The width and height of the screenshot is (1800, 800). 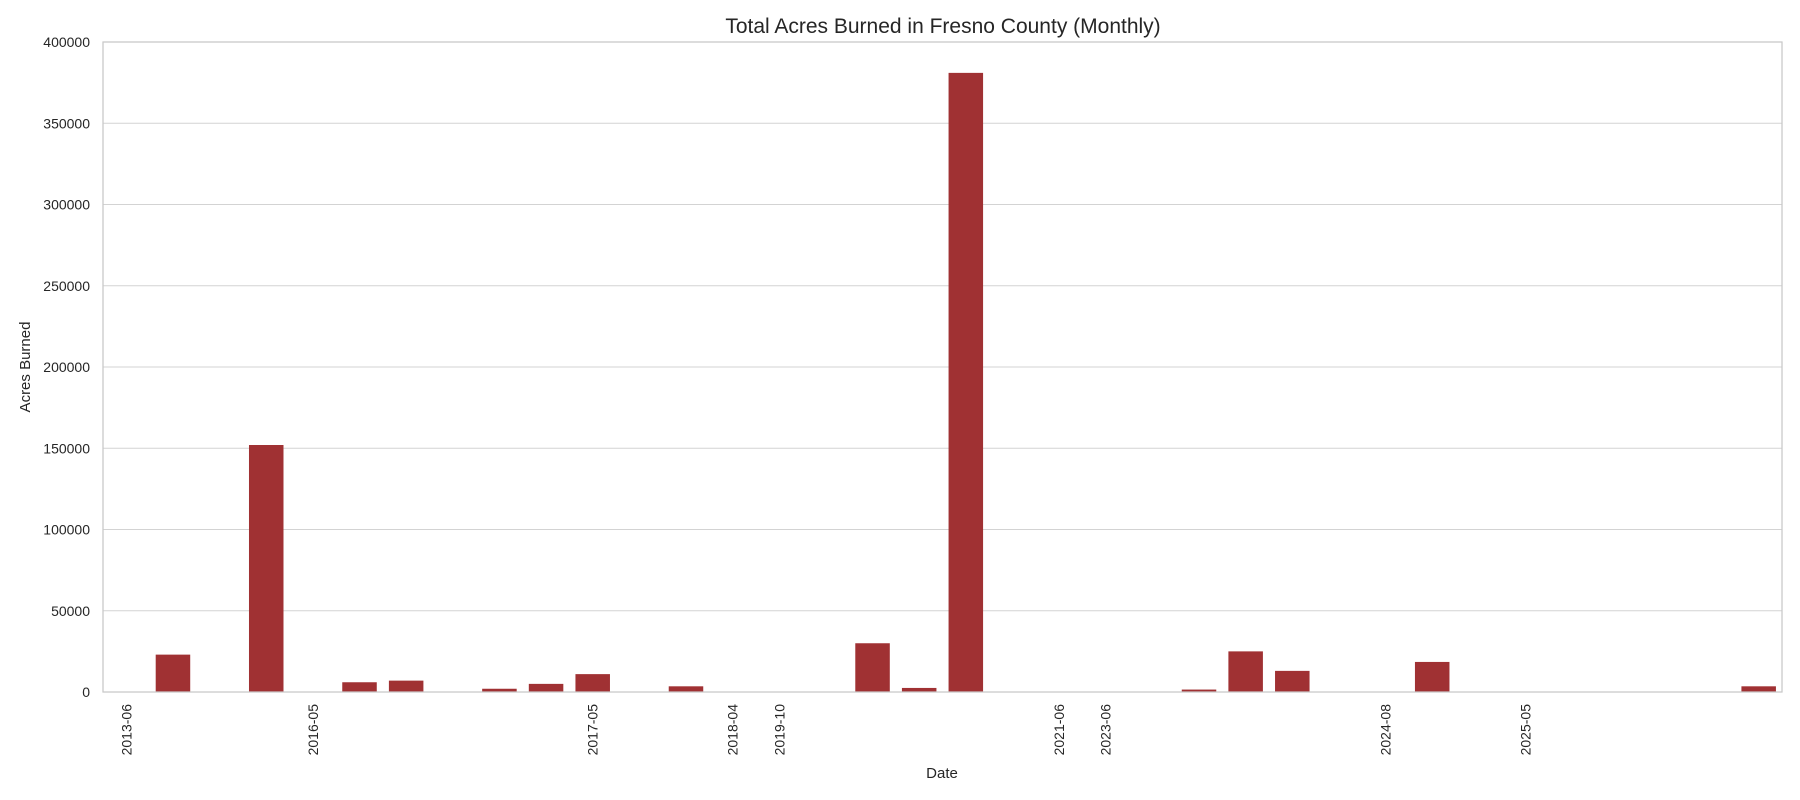 I want to click on x-axis-label: Date, so click(x=942, y=773).